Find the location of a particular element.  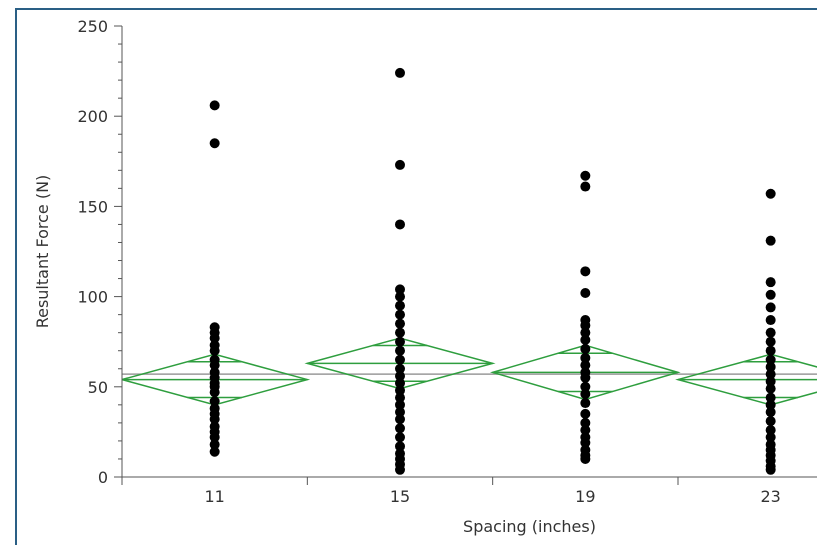

y-tick-label: 50 is located at coordinates (98, 387).